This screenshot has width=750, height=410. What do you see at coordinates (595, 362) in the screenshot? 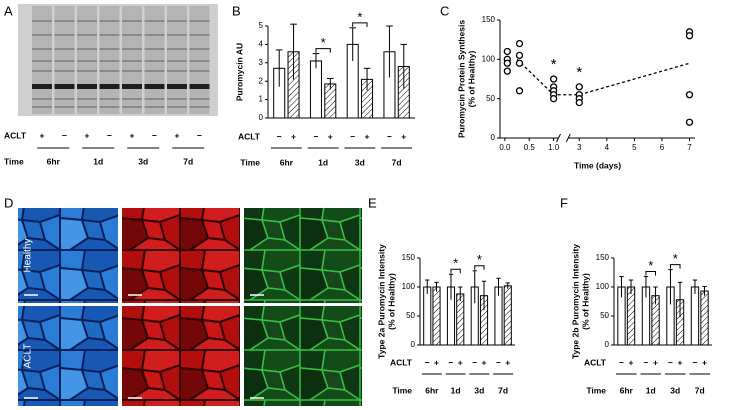
I see `row-label: ACLT` at bounding box center [595, 362].